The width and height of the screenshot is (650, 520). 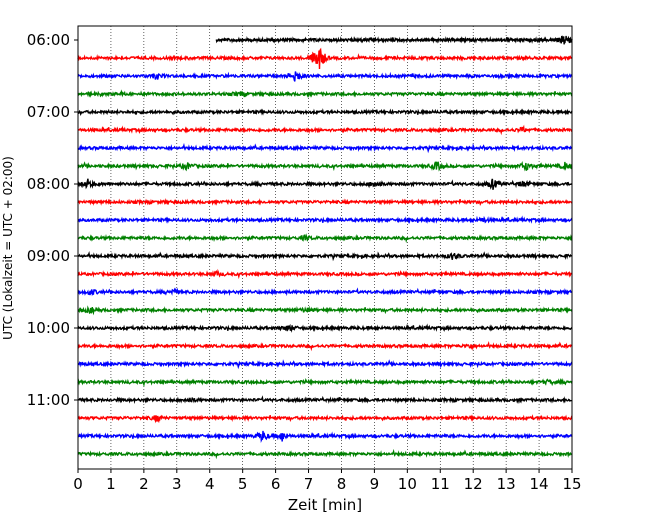 What do you see at coordinates (407, 484) in the screenshot?
I see `x-tick-label: 10` at bounding box center [407, 484].